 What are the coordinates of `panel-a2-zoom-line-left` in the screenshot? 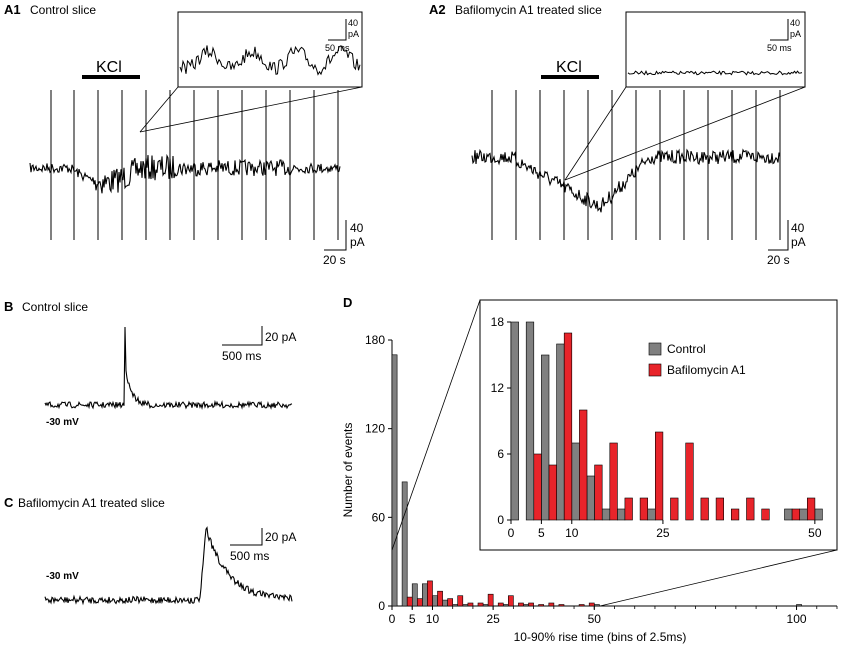 It's located at (595, 133).